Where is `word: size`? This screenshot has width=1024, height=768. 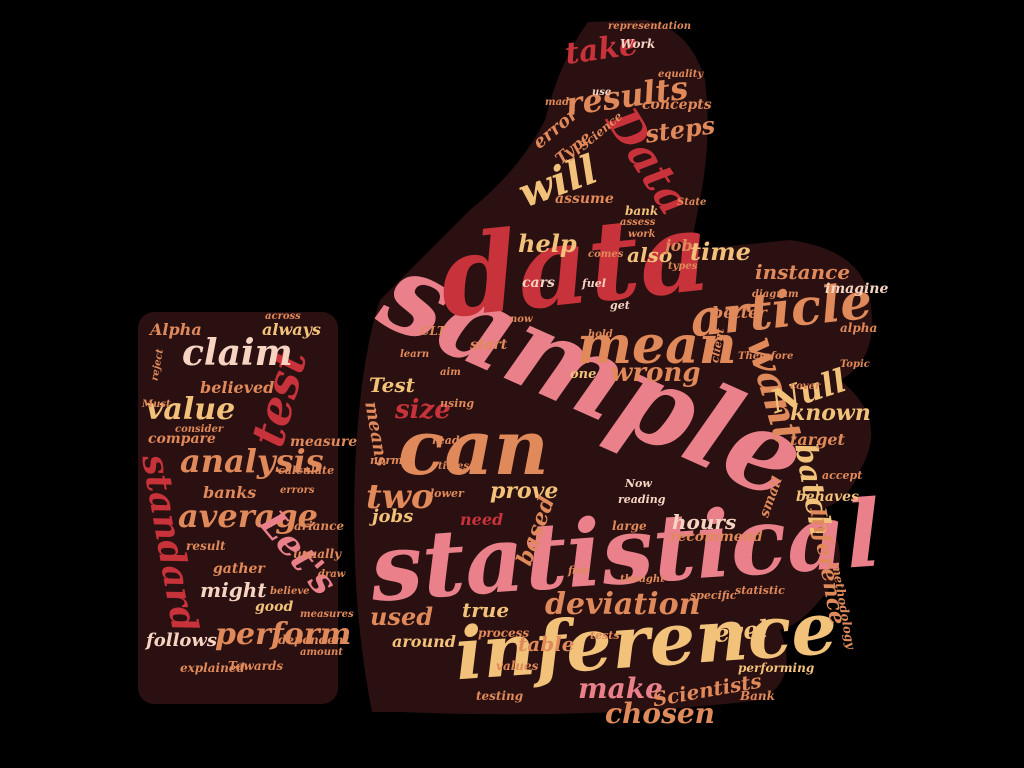
word: size is located at coordinates (423, 410).